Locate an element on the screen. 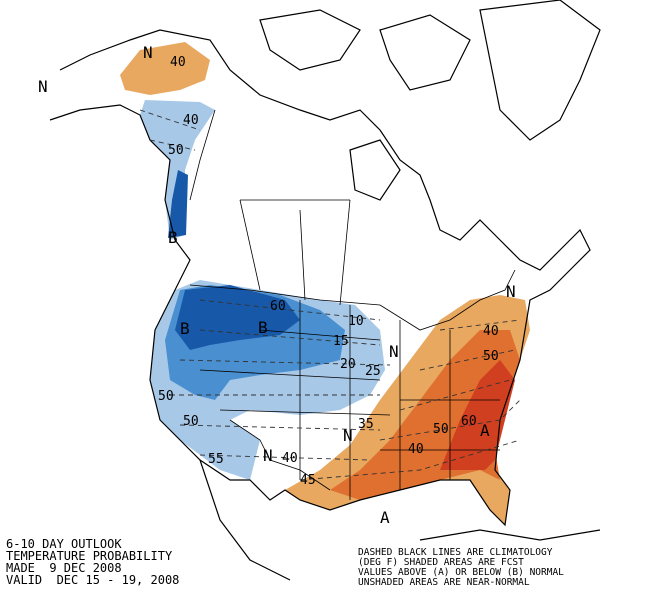 The width and height of the screenshot is (646, 600). above-area-strong is located at coordinates (477, 415).